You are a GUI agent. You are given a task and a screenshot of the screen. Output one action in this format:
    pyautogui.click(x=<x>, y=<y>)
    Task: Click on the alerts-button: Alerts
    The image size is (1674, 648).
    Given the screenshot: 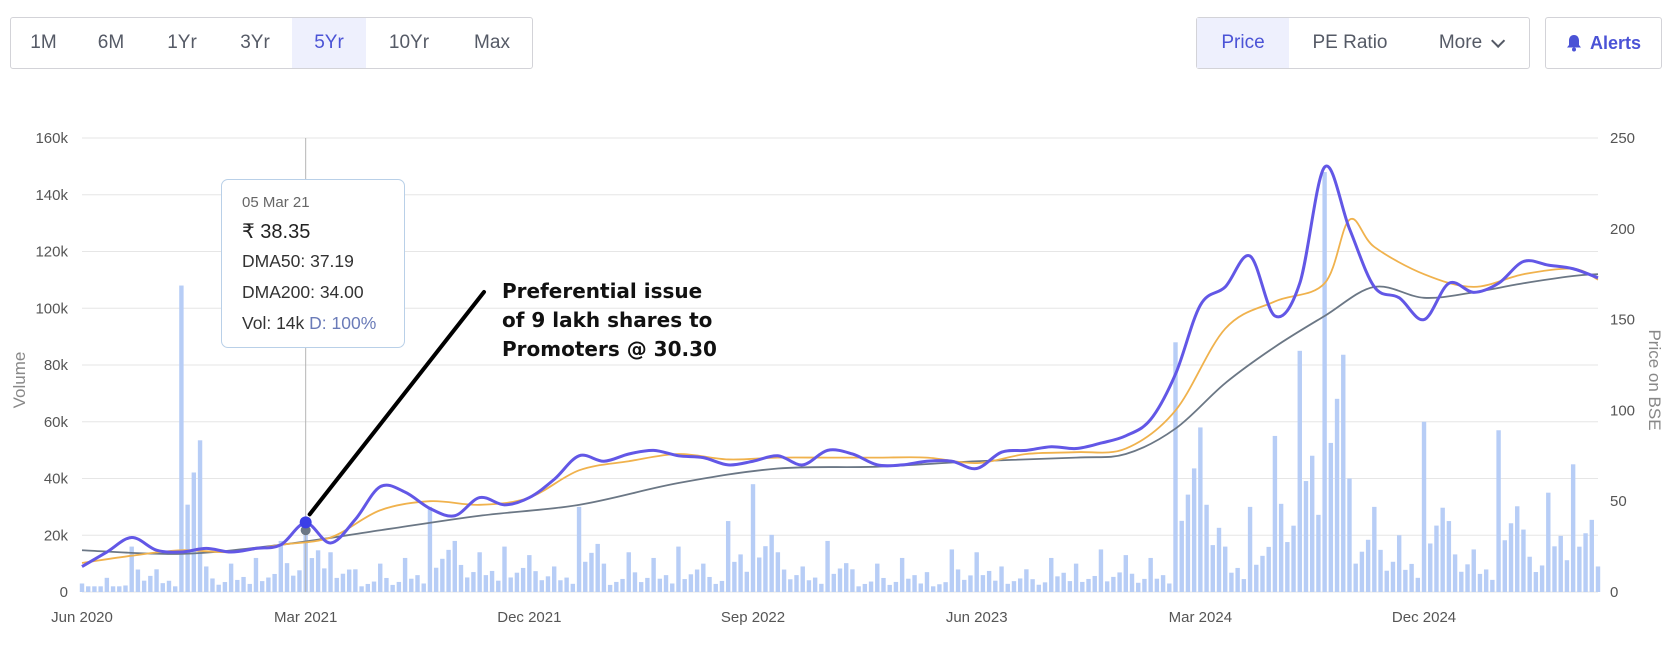 What is the action you would take?
    pyautogui.click(x=1603, y=43)
    